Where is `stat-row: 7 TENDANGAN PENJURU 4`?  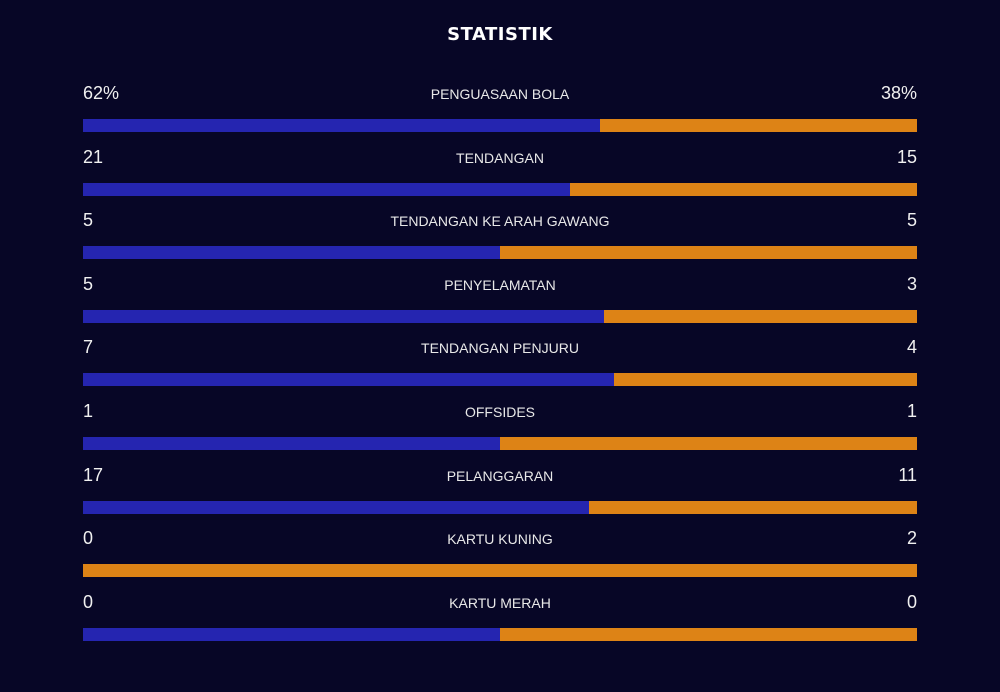 stat-row: 7 TENDANGAN PENJURU 4 is located at coordinates (500, 366).